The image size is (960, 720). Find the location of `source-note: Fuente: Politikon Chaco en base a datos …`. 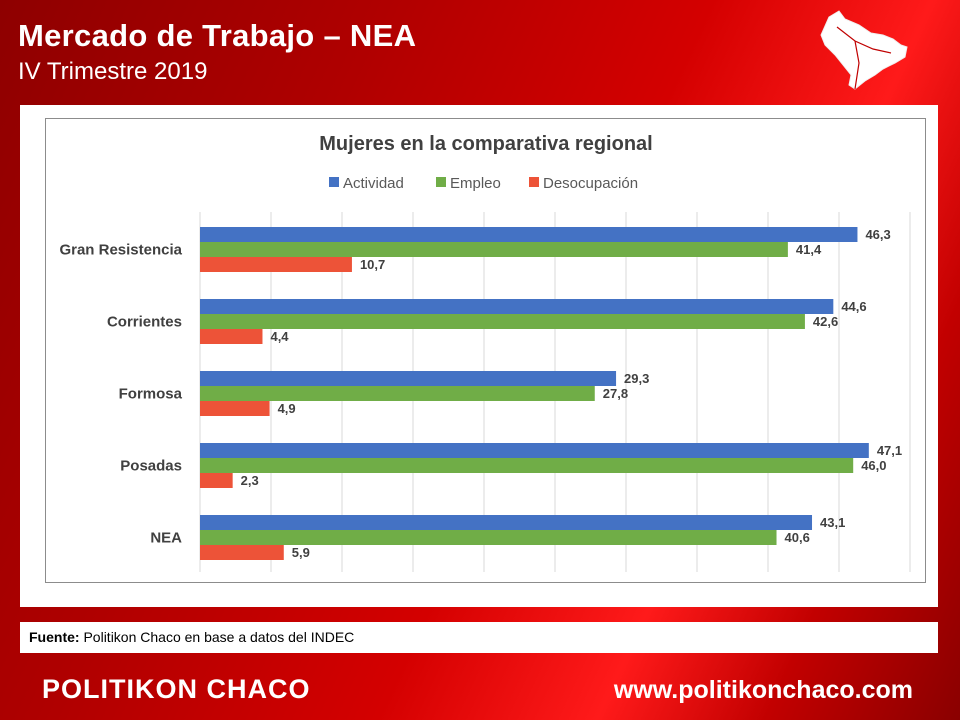

source-note: Fuente: Politikon Chaco en base a datos … is located at coordinates (479, 637).